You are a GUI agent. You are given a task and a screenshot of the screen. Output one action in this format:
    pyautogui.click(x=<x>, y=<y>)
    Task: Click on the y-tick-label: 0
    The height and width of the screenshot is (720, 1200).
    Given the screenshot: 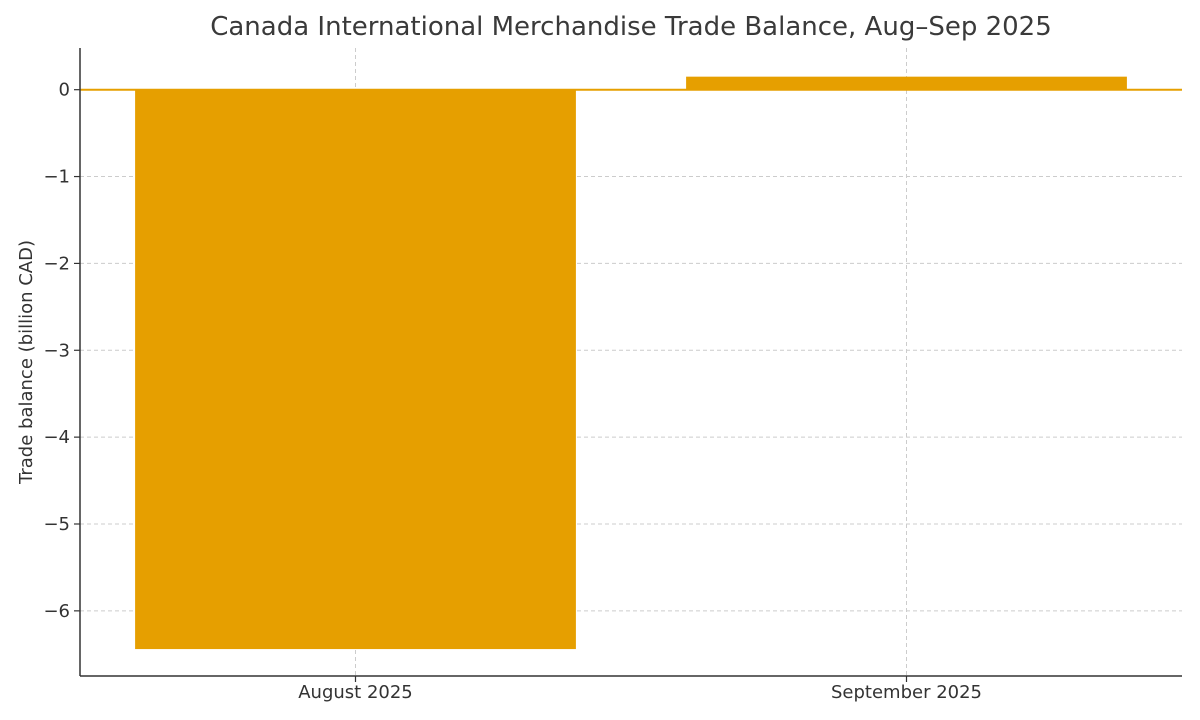 What is the action you would take?
    pyautogui.click(x=64, y=90)
    